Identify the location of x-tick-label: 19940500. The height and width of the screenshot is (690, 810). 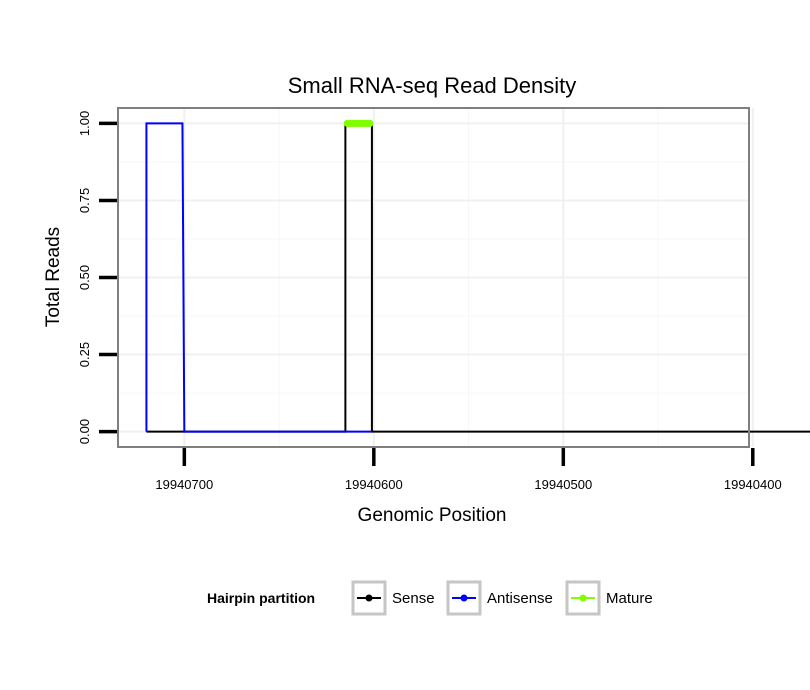
(563, 484).